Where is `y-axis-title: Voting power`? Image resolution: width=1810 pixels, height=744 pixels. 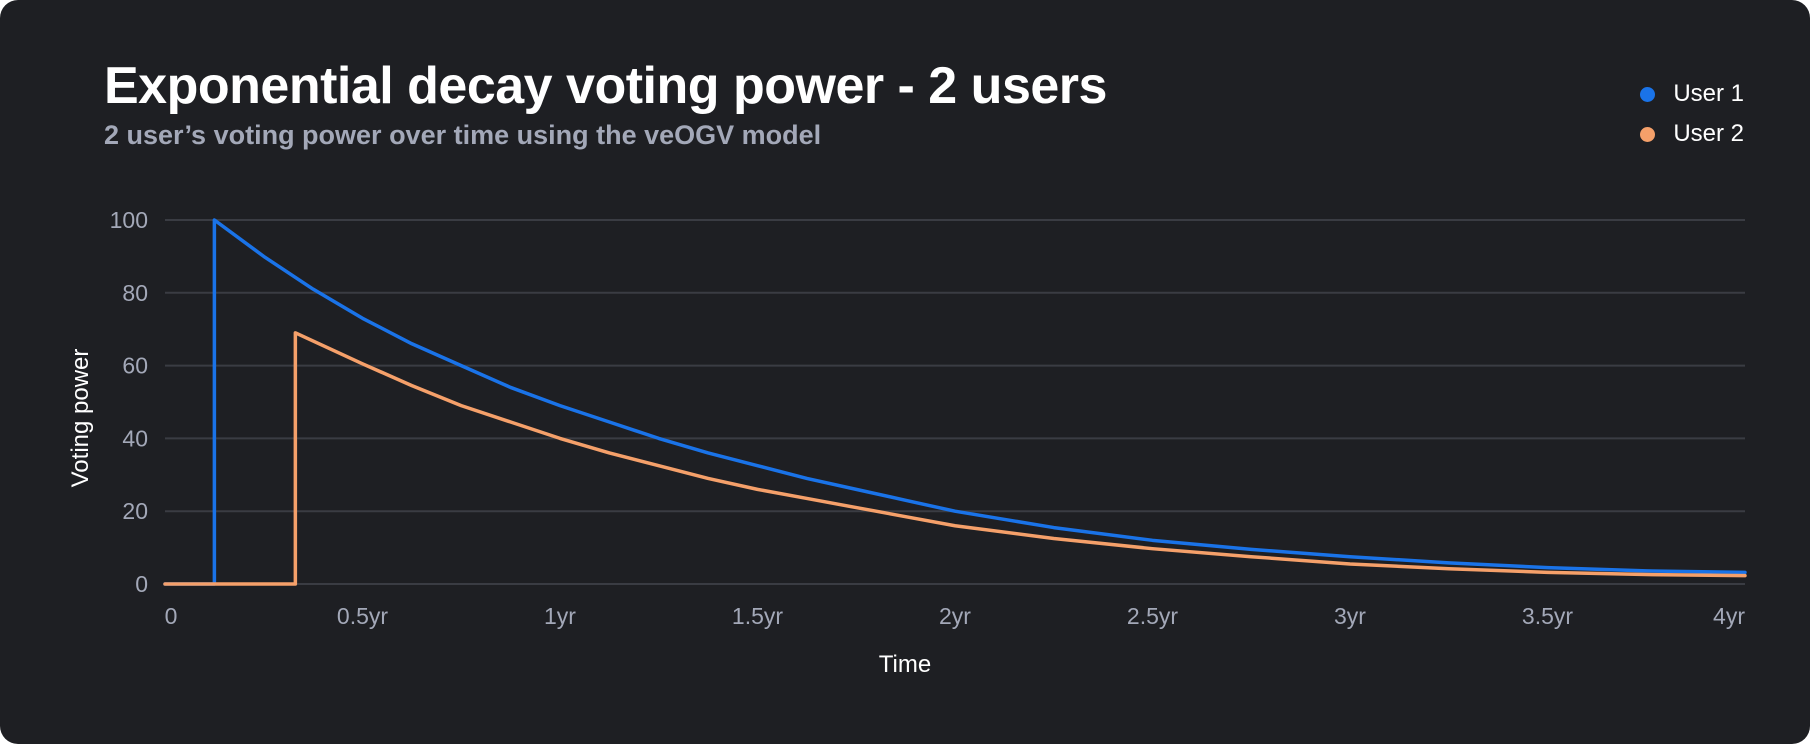 y-axis-title: Voting power is located at coordinates (80, 418).